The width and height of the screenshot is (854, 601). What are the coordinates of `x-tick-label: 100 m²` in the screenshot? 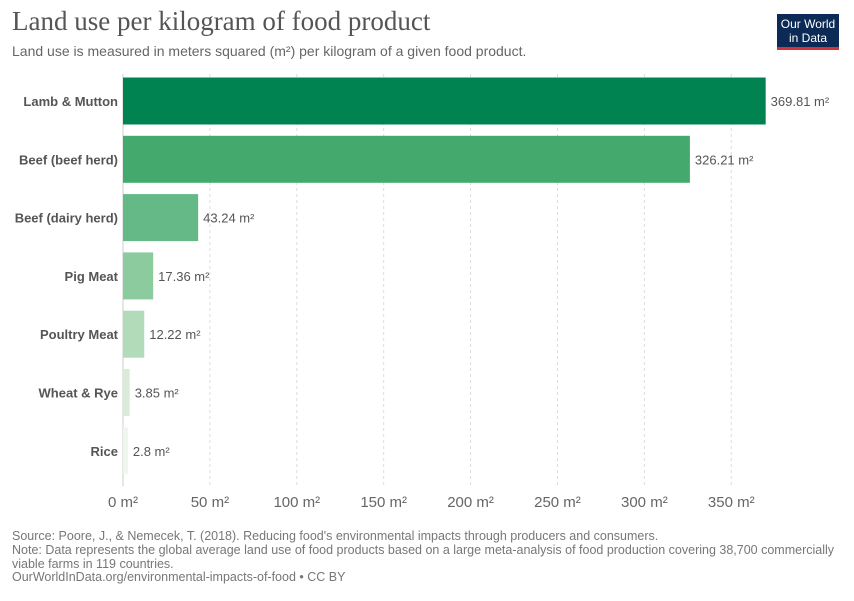 It's located at (296, 502).